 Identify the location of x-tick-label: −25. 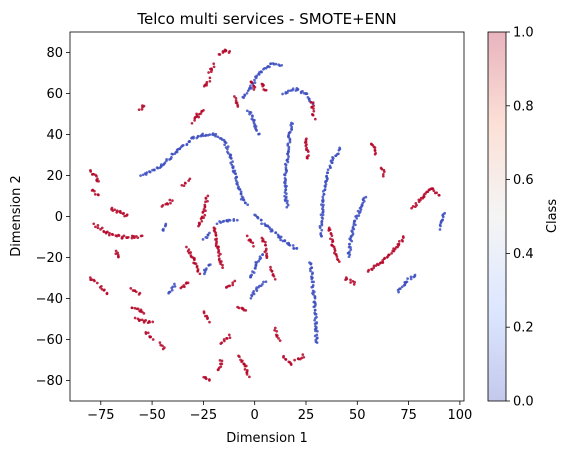
(203, 415).